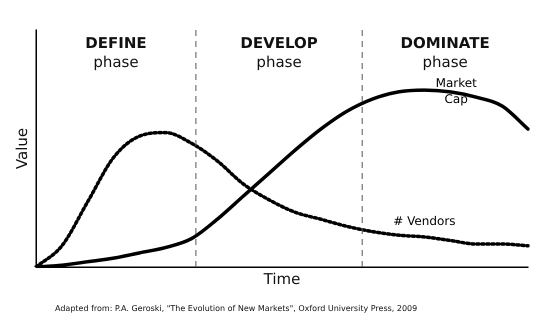  I want to click on x-axis-title: Time, so click(281, 279).